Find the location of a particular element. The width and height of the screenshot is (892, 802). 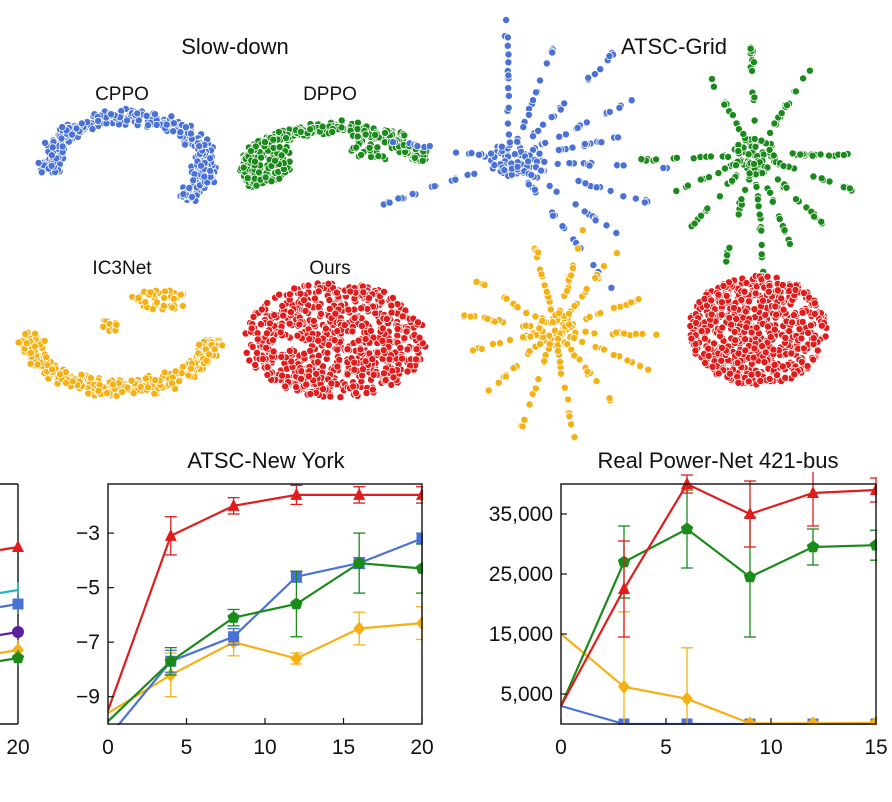

chart-partial-left: 20 is located at coordinates (15, 621).